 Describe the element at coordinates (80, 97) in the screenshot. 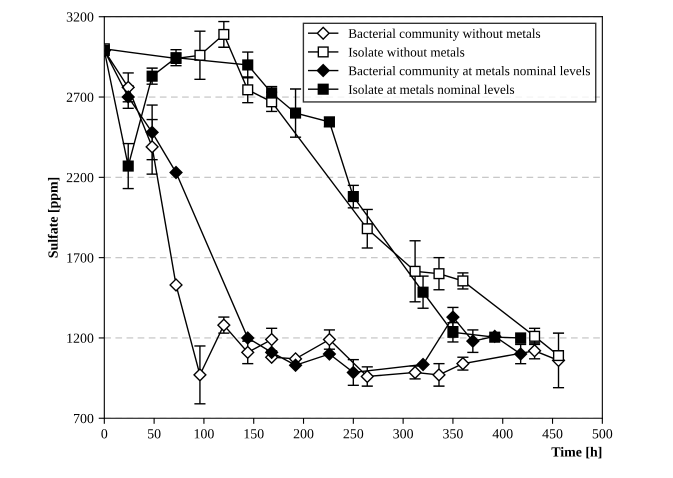

I see `y-tick-label: 2700` at that location.